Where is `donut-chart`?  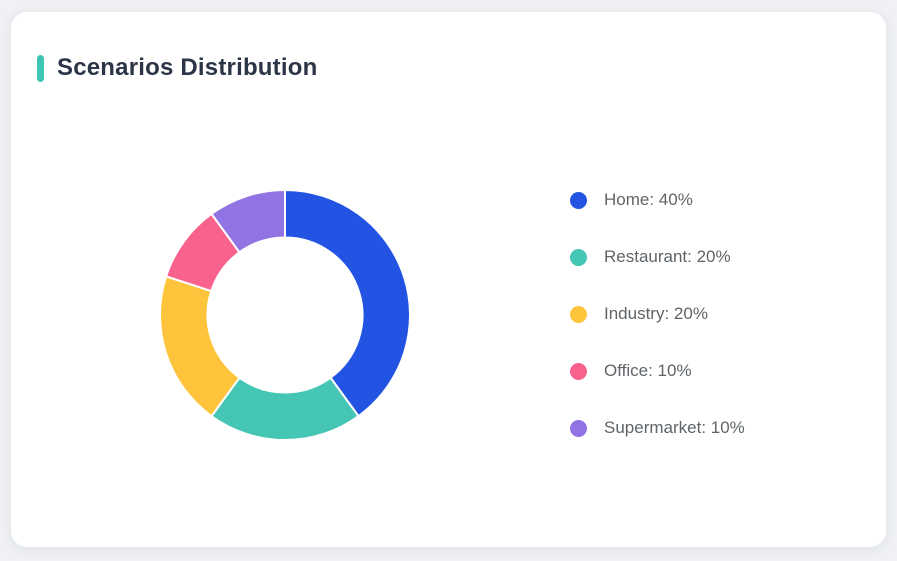 donut-chart is located at coordinates (285, 315).